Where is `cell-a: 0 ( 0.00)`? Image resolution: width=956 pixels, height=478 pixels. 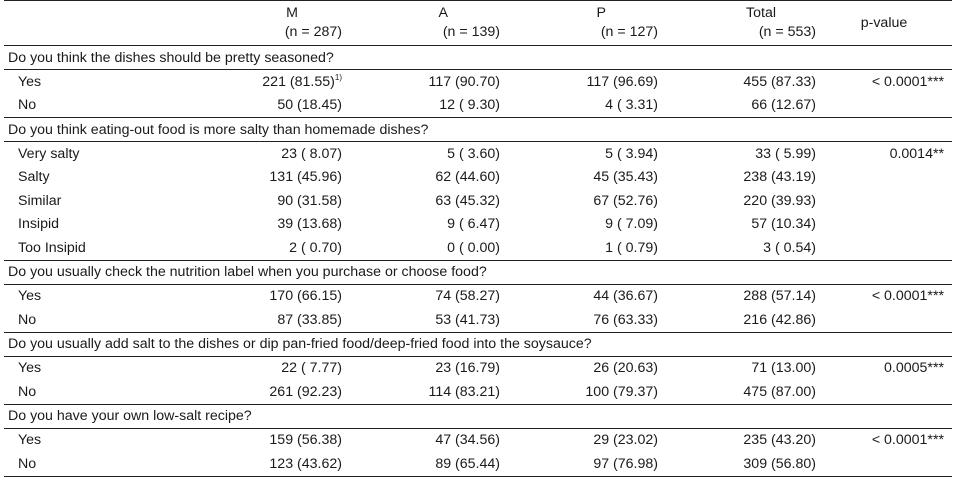
cell-a: 0 ( 0.00) is located at coordinates (421, 248).